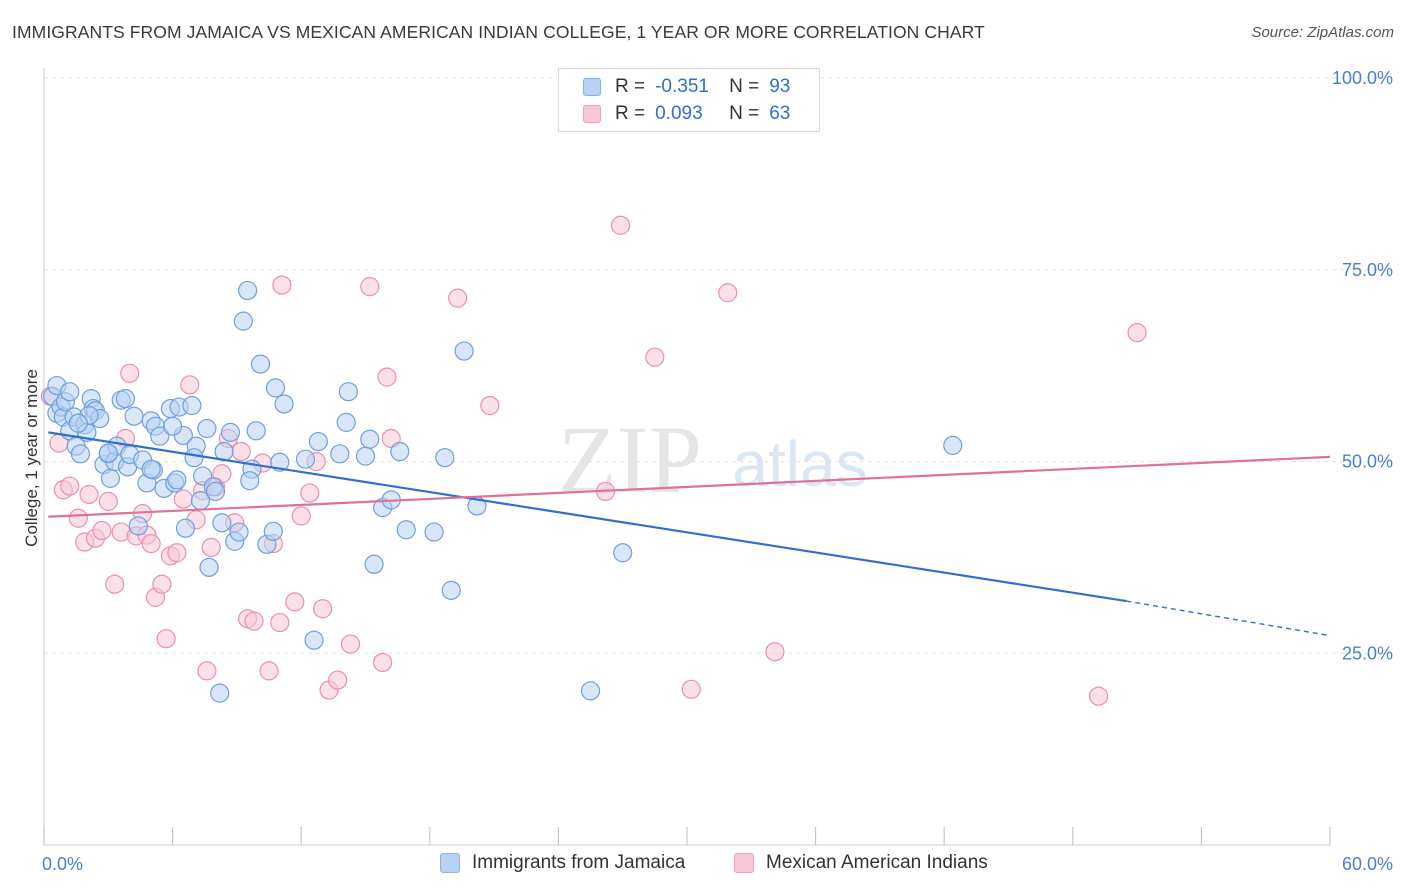 The image size is (1406, 892). Describe the element at coordinates (689, 100) in the screenshot. I see `correlation-legend: R = -0.351 N = 93 R = 0.093 N = 63` at that location.